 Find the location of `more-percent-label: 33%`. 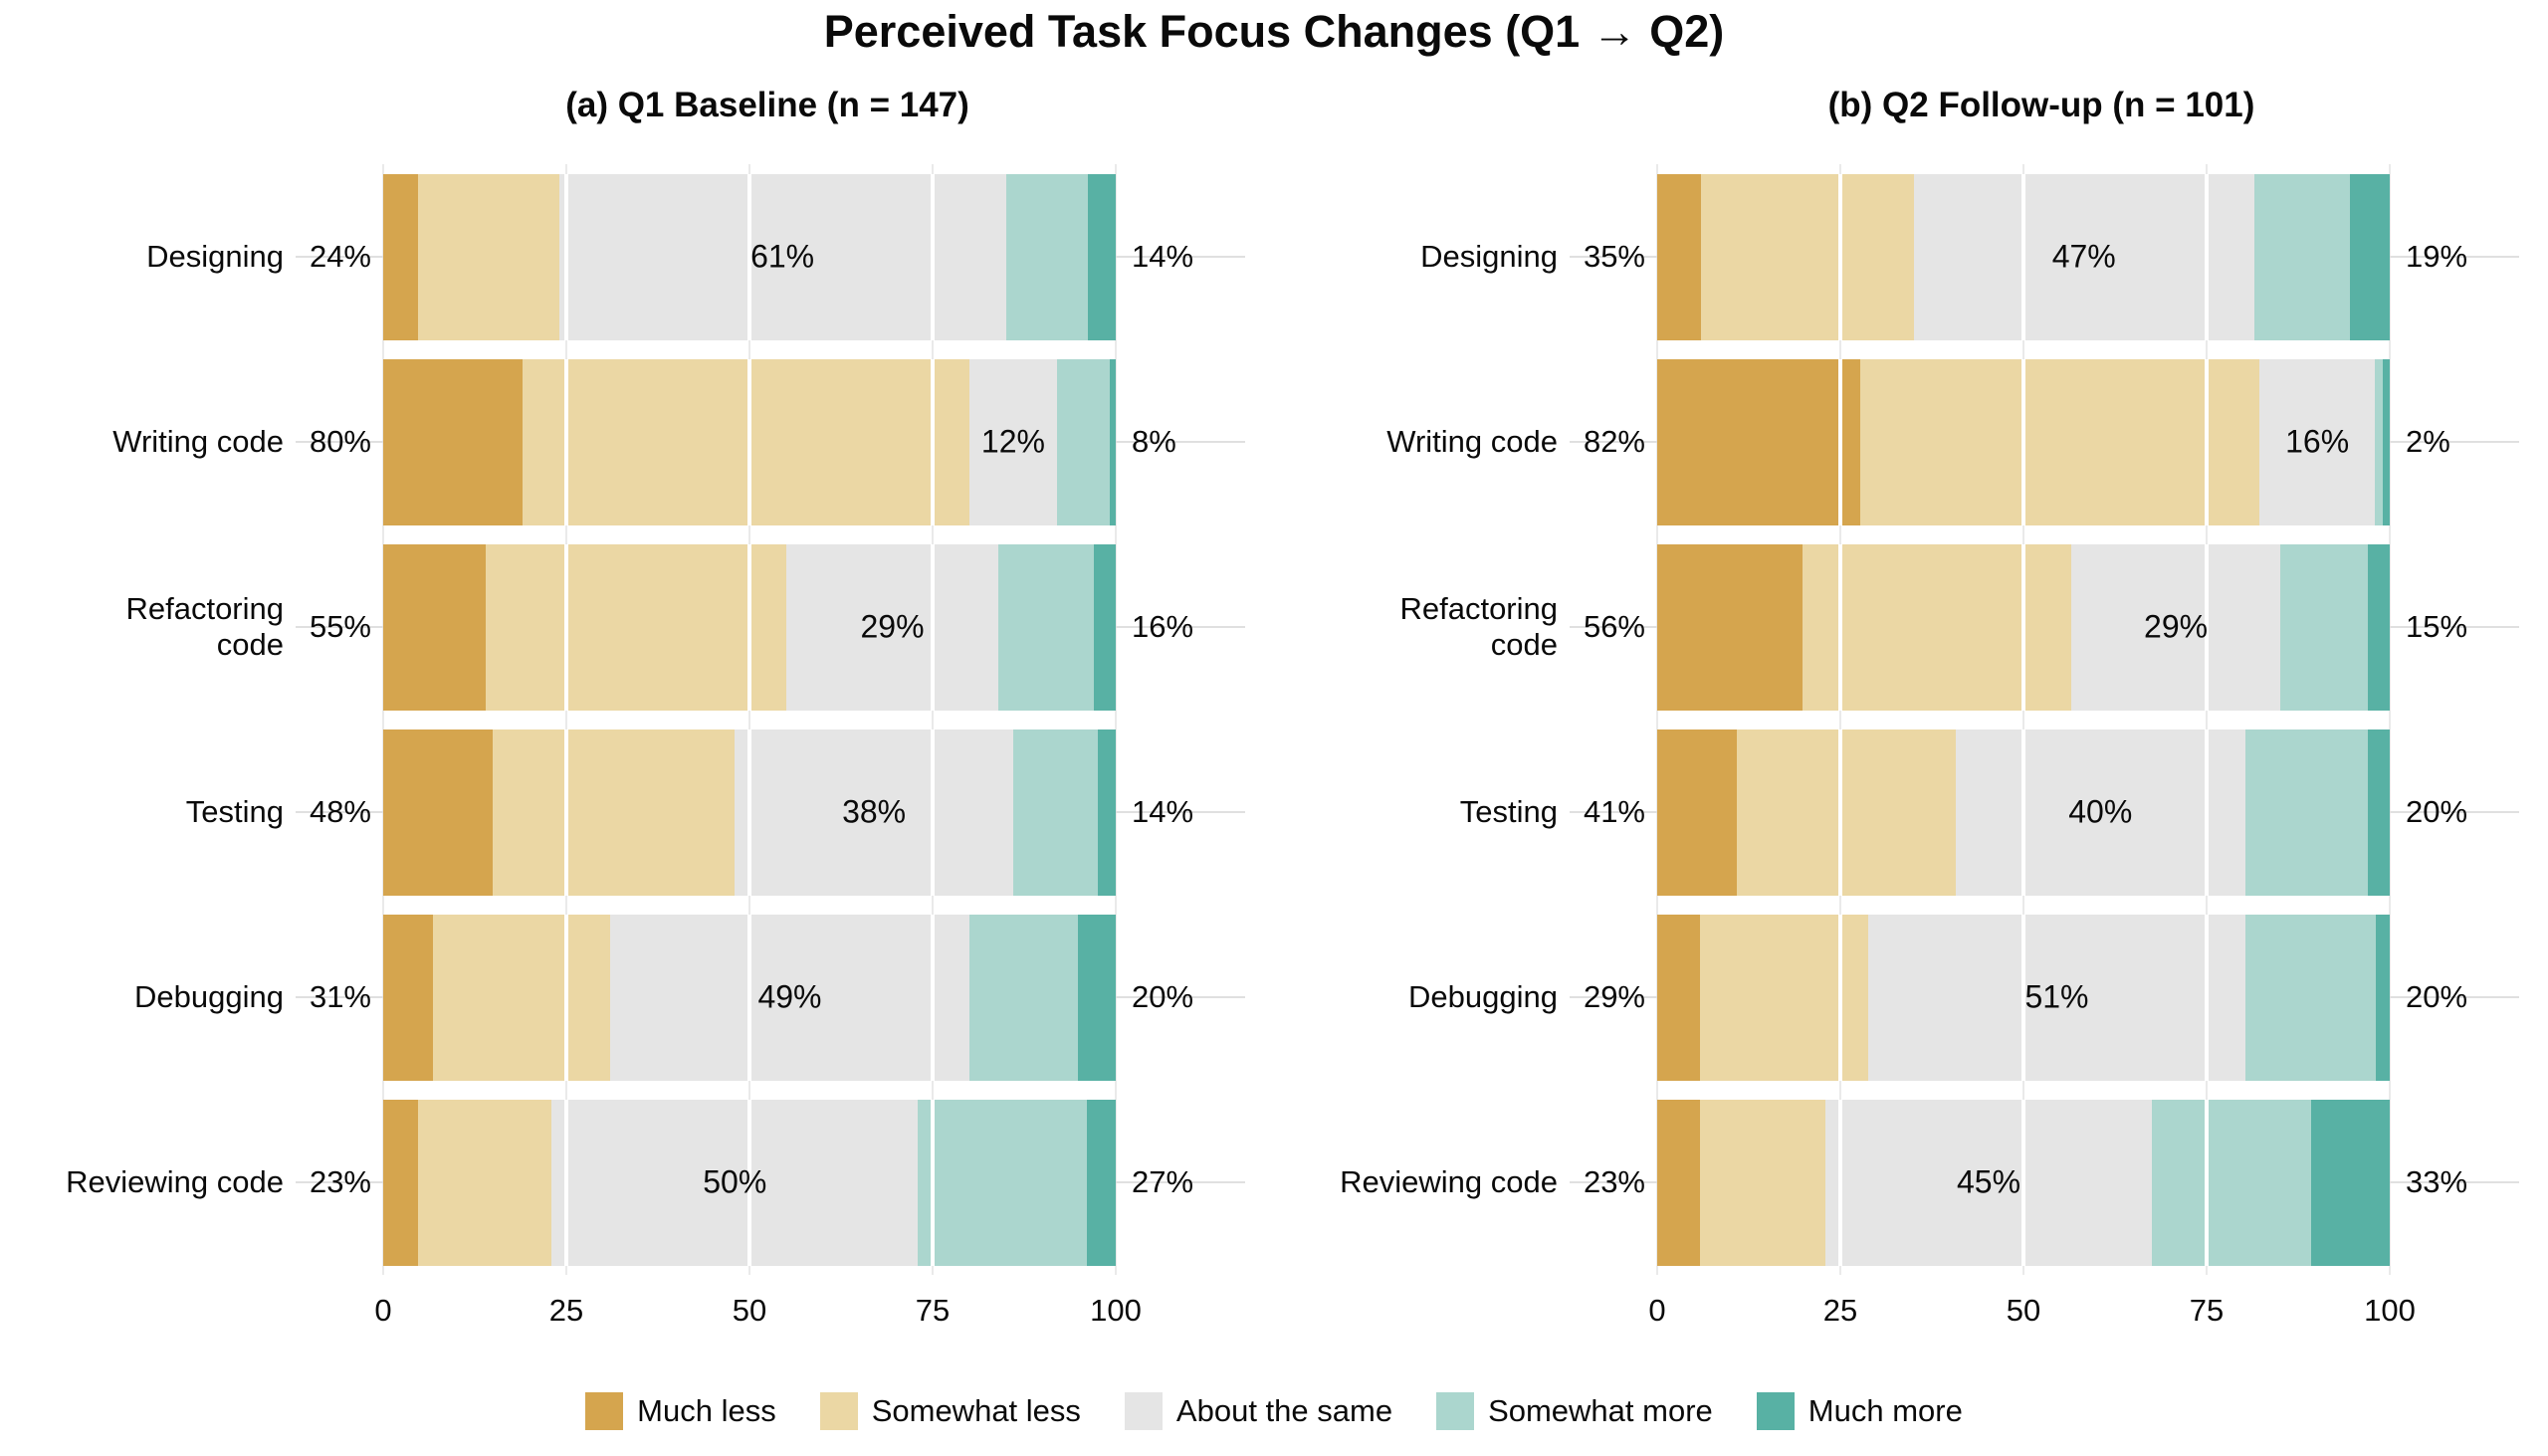

more-percent-label: 33% is located at coordinates (2437, 1181).